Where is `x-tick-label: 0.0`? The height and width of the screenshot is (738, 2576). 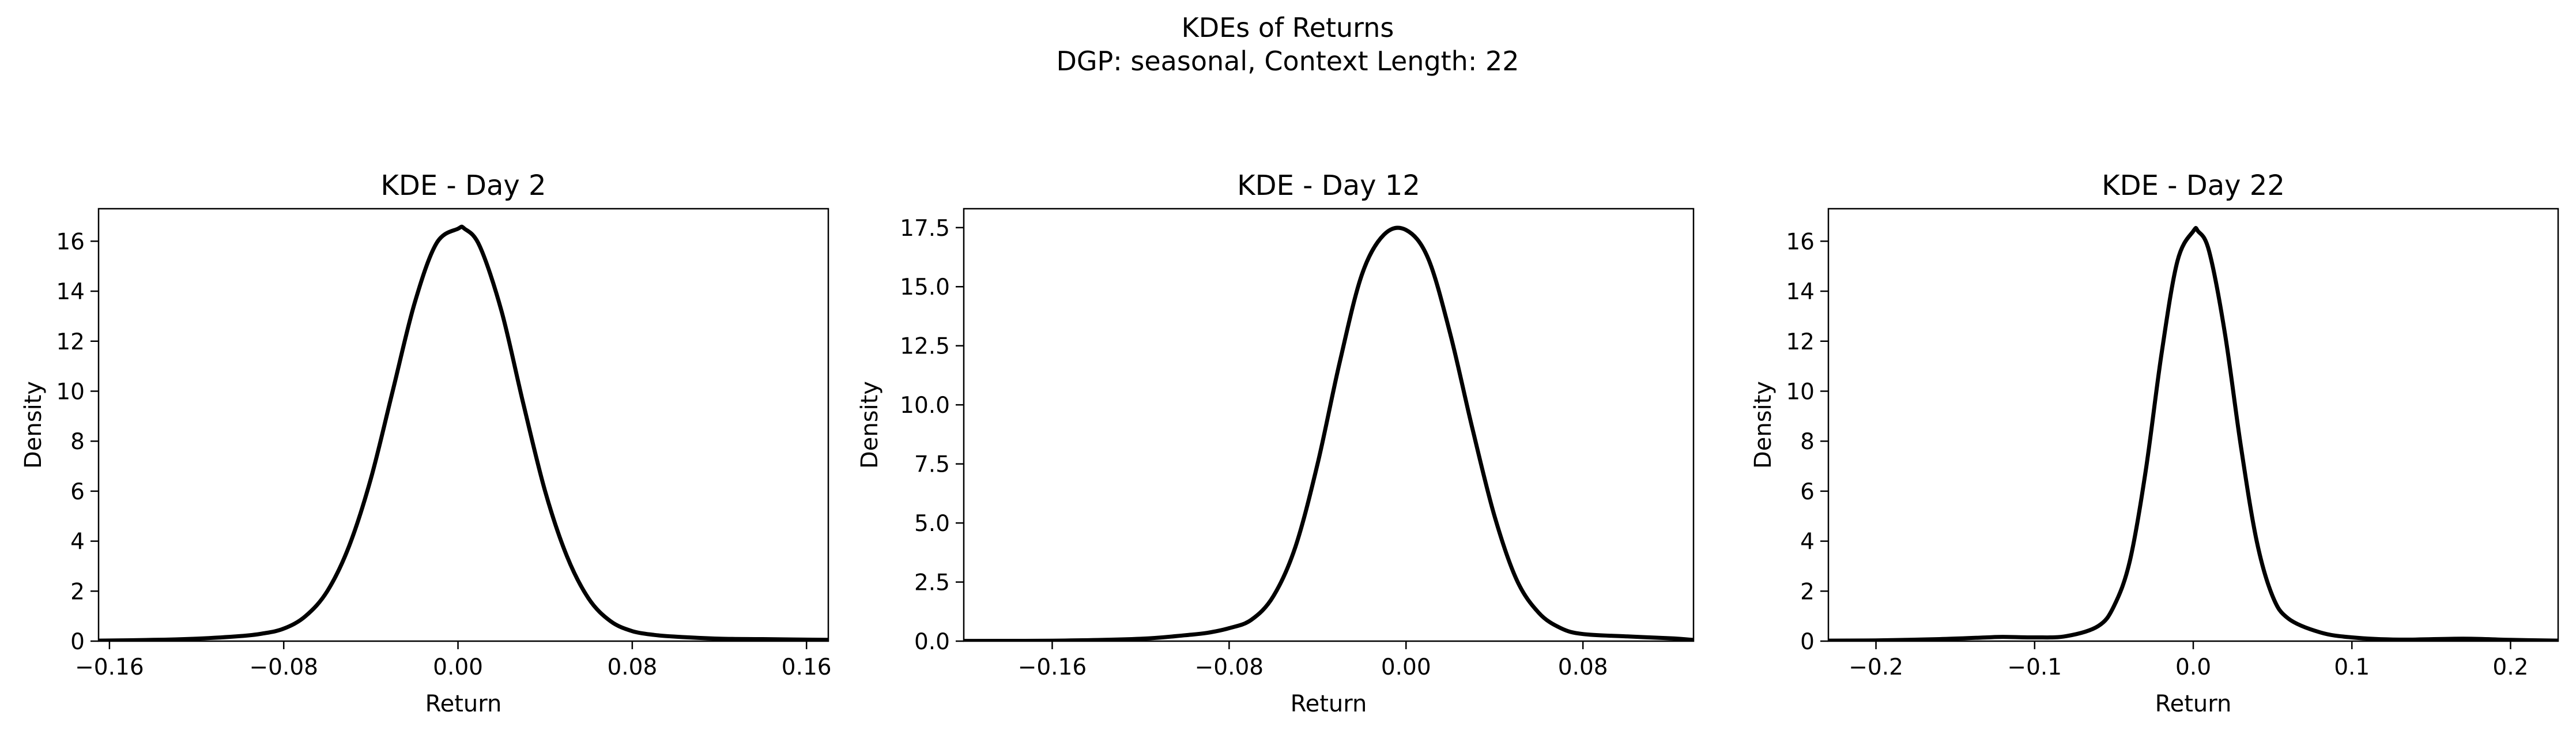
x-tick-label: 0.0 is located at coordinates (2193, 667).